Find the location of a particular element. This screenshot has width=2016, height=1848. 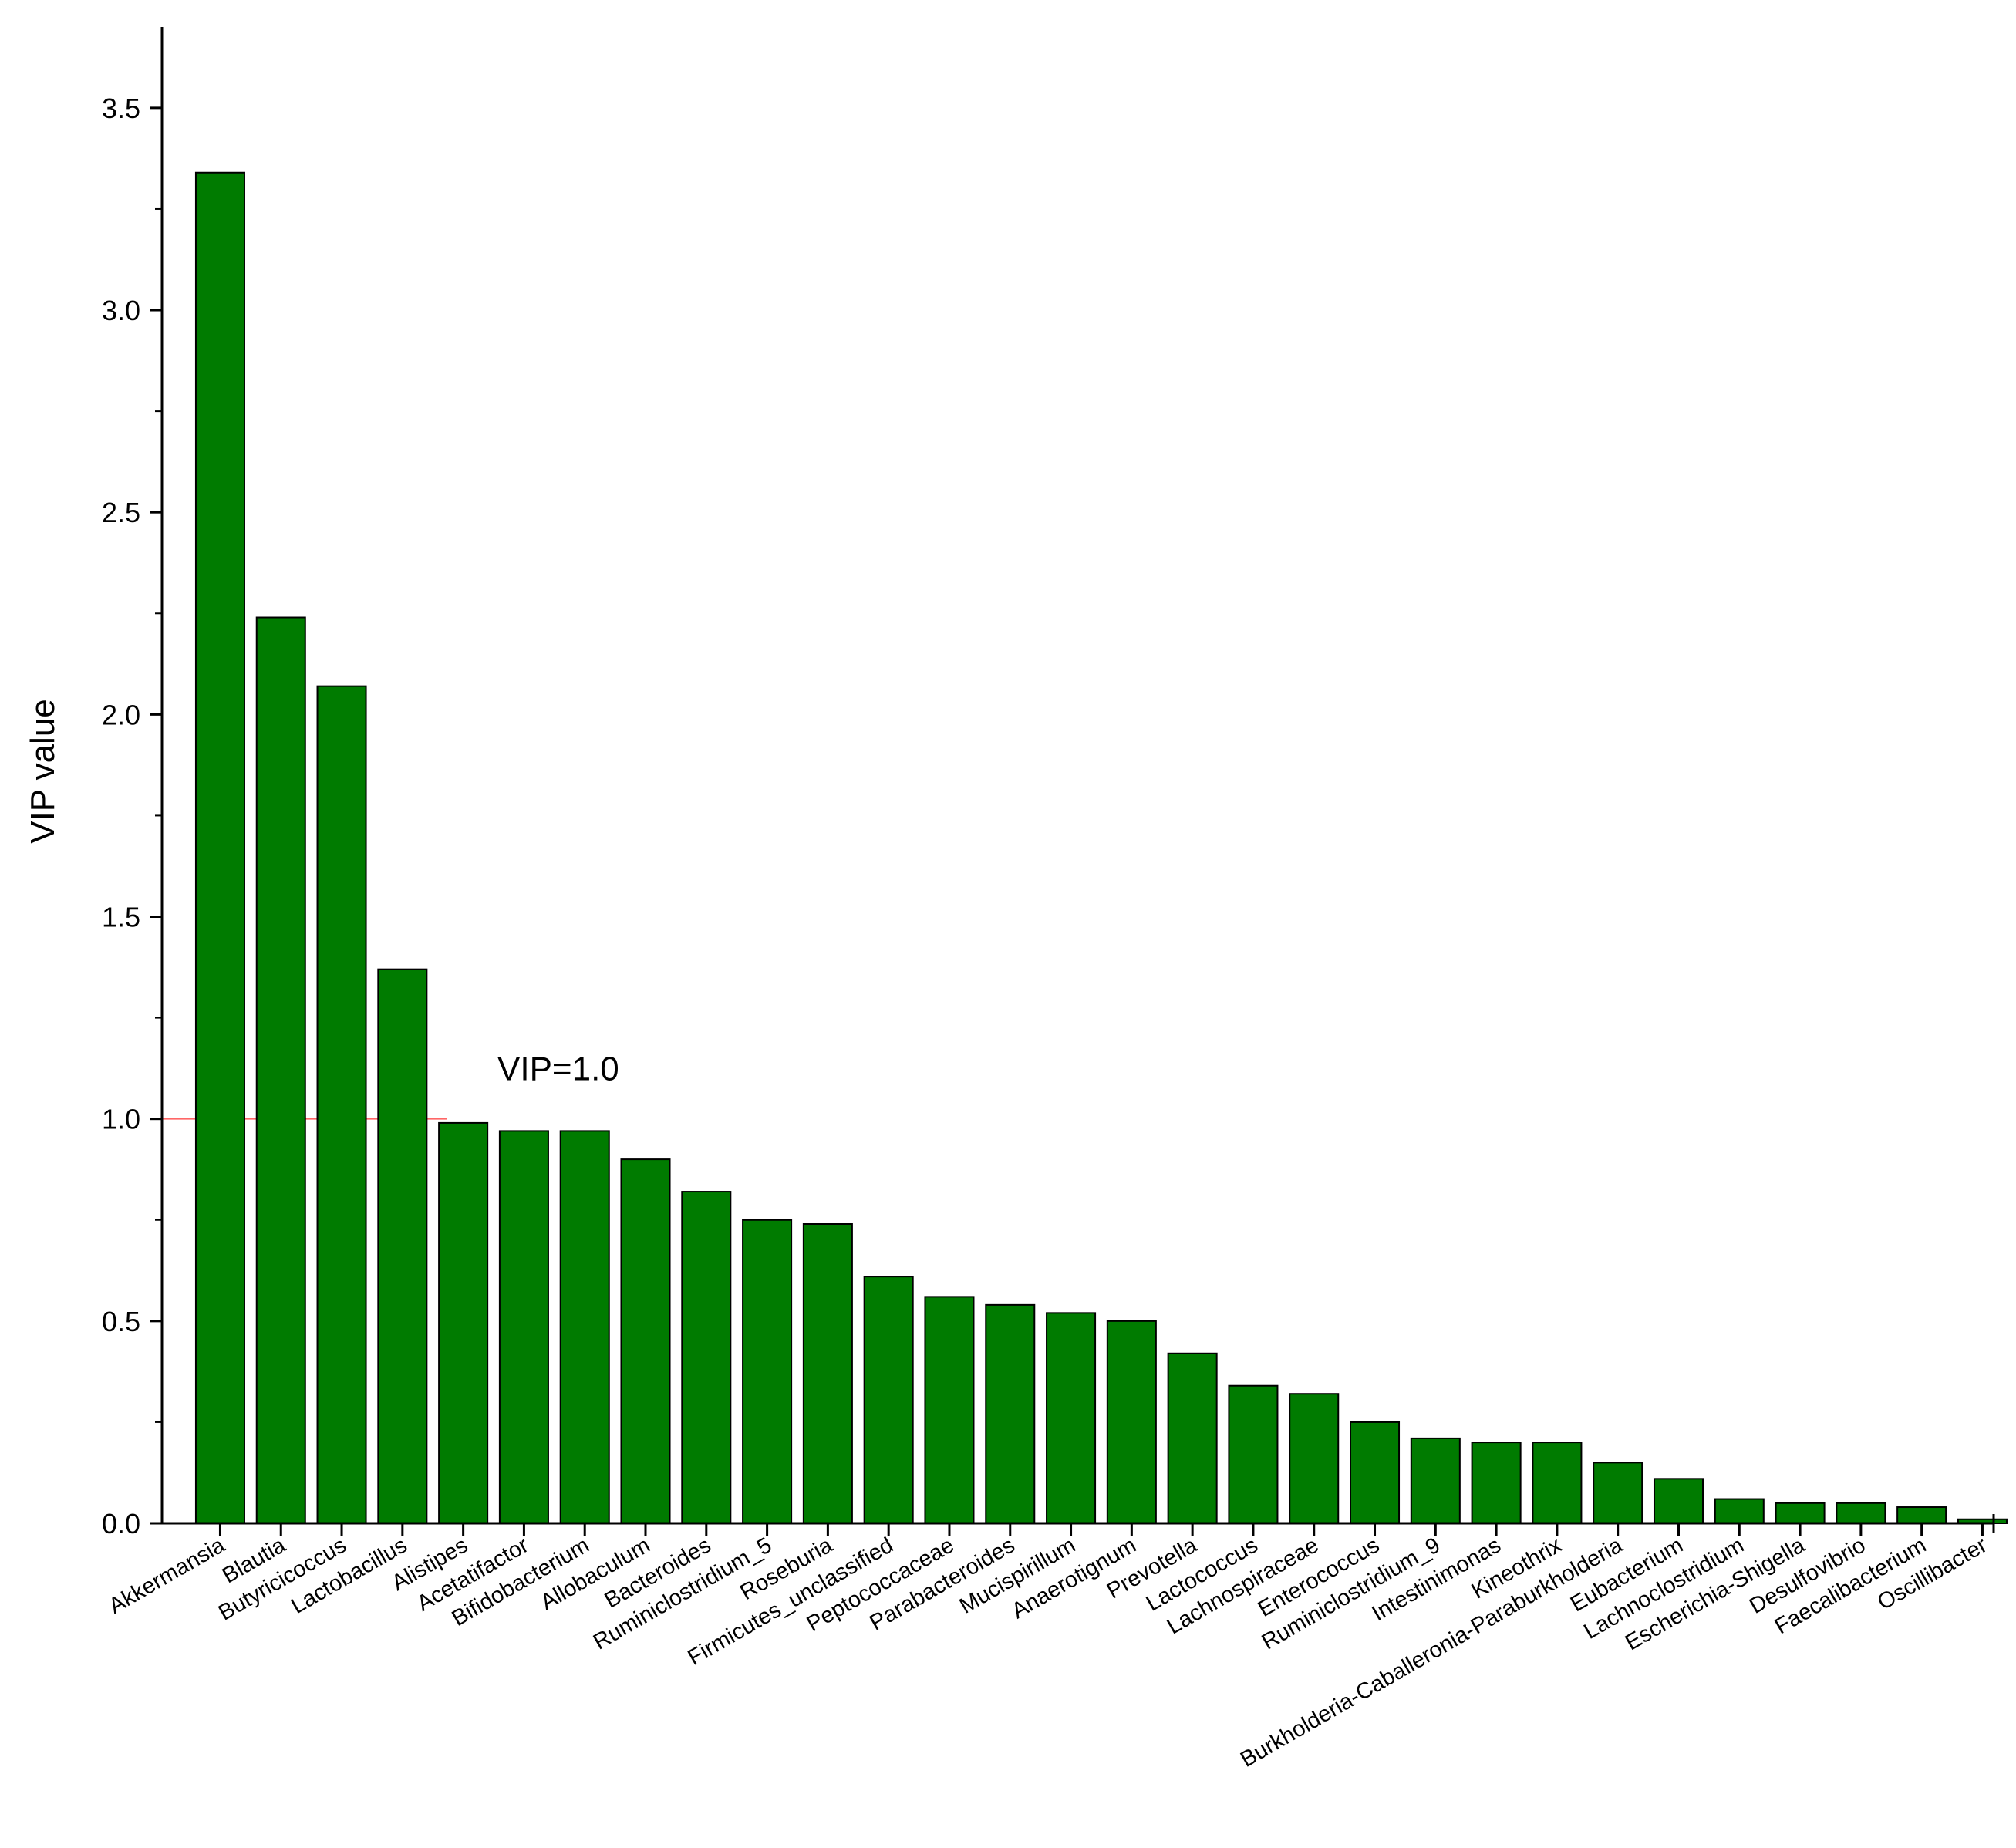

bar-blautia is located at coordinates (280, 1070).